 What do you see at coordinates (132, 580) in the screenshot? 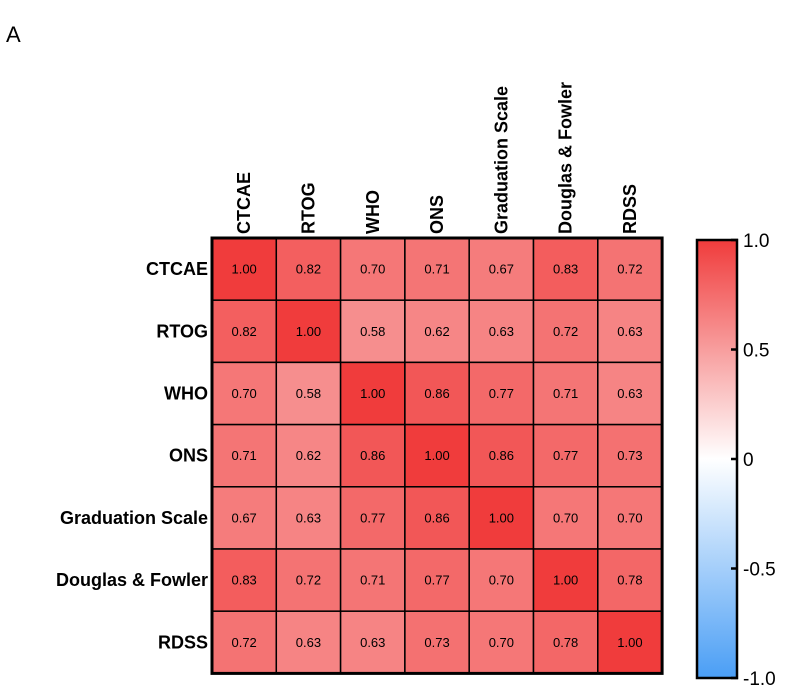
I see `row-label: Douglas & Fowler` at bounding box center [132, 580].